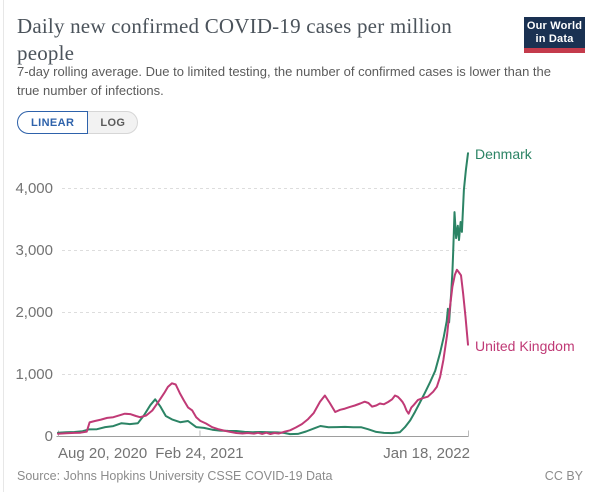  I want to click on owid-logo: Our World in Data, so click(554, 35).